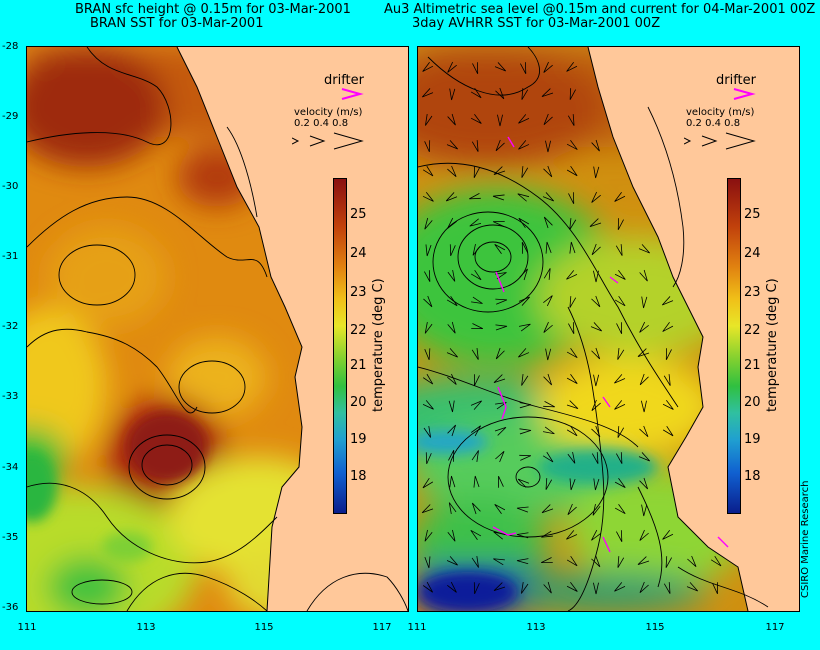  Describe the element at coordinates (340, 346) in the screenshot. I see `colorbar` at that location.